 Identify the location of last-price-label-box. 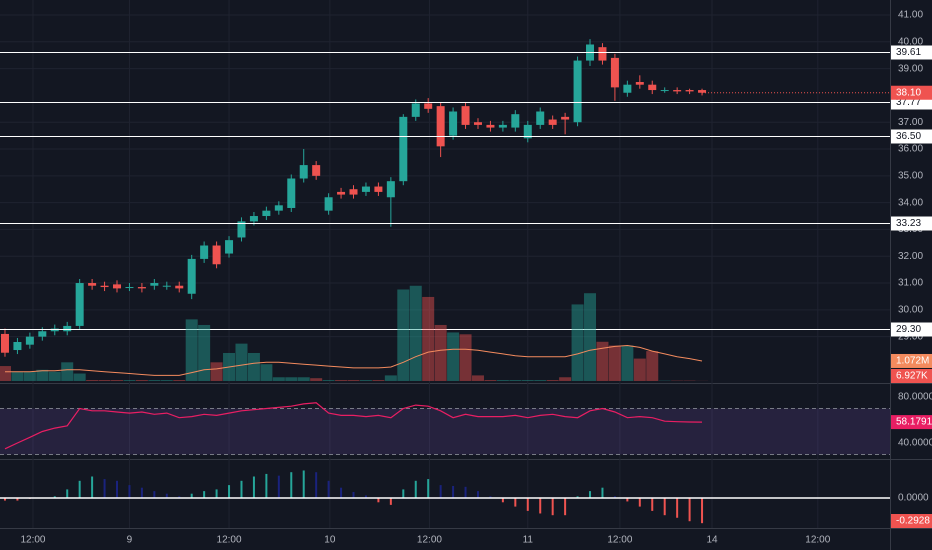
(911, 92).